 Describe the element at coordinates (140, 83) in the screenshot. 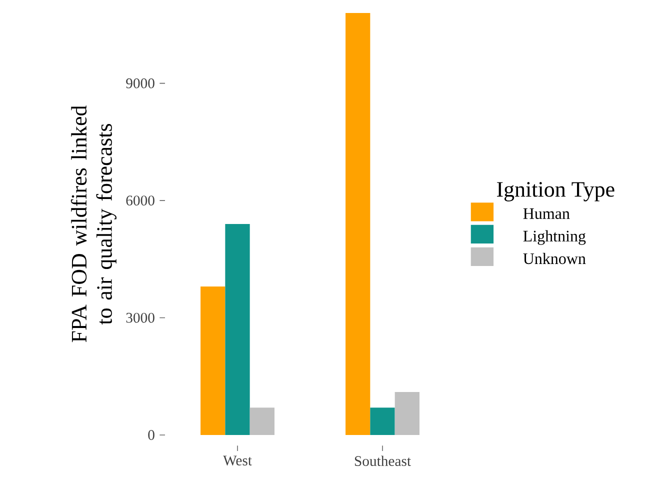

I see `y-tick-label: 9000` at that location.